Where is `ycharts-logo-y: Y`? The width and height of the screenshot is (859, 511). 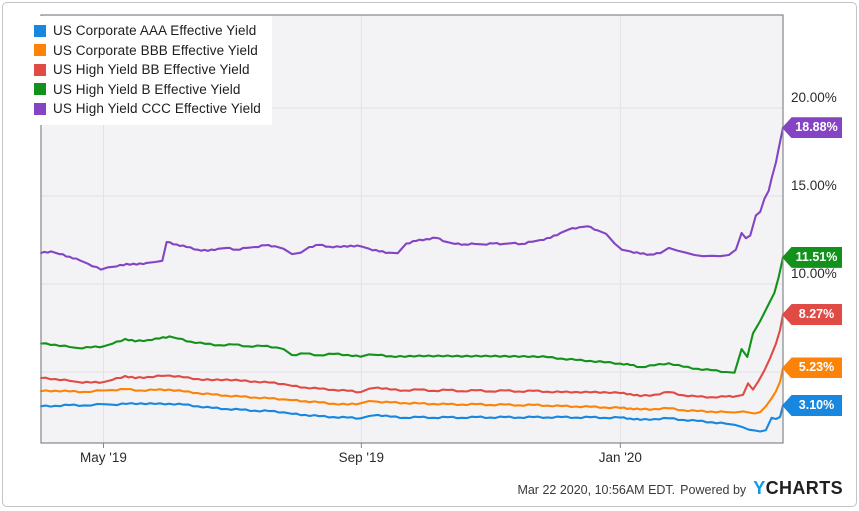
ycharts-logo-y: Y is located at coordinates (759, 488).